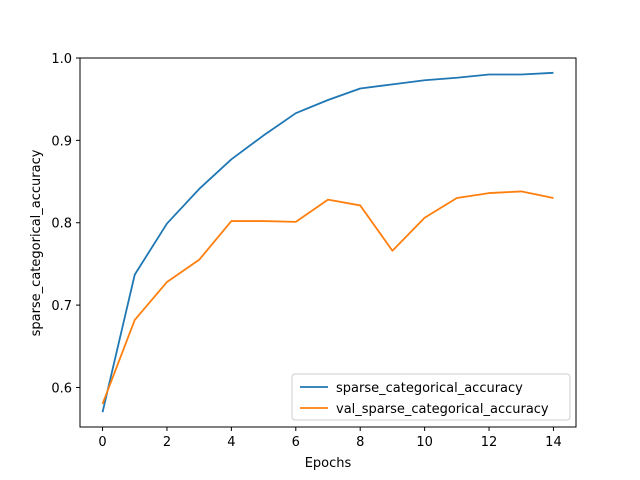 This screenshot has height=480, width=640. What do you see at coordinates (429, 388) in the screenshot?
I see `legend-label-1: sparse_categorical_accuracy` at bounding box center [429, 388].